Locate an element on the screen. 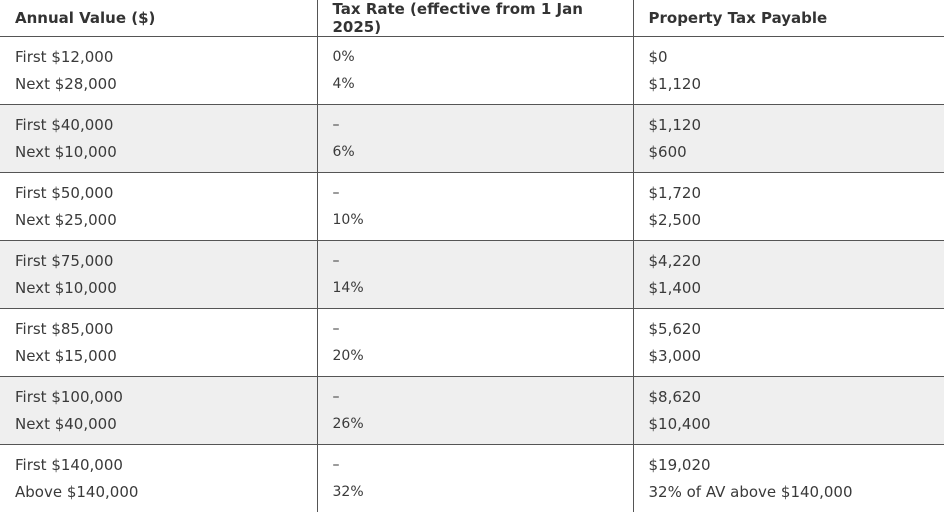  annual-value-line: Next $25,000 is located at coordinates (158, 220).